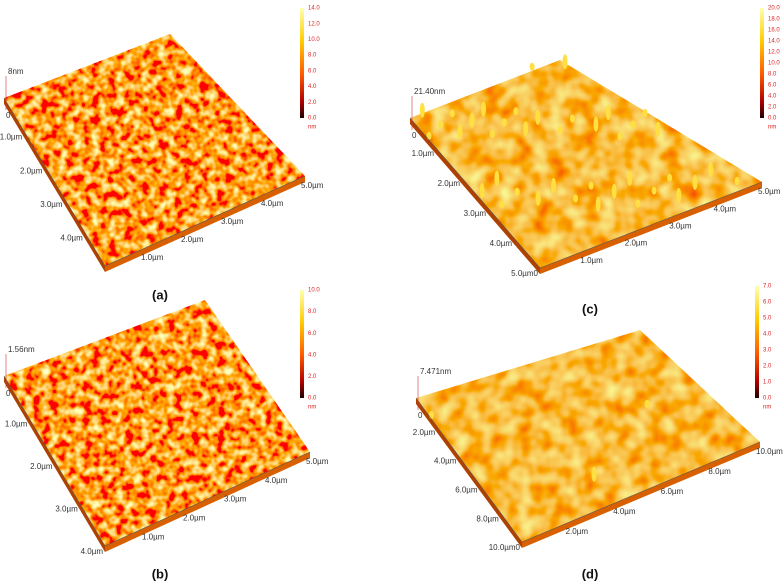 This screenshot has height=587, width=783. I want to click on colorbar-tick: 18.0, so click(774, 20).